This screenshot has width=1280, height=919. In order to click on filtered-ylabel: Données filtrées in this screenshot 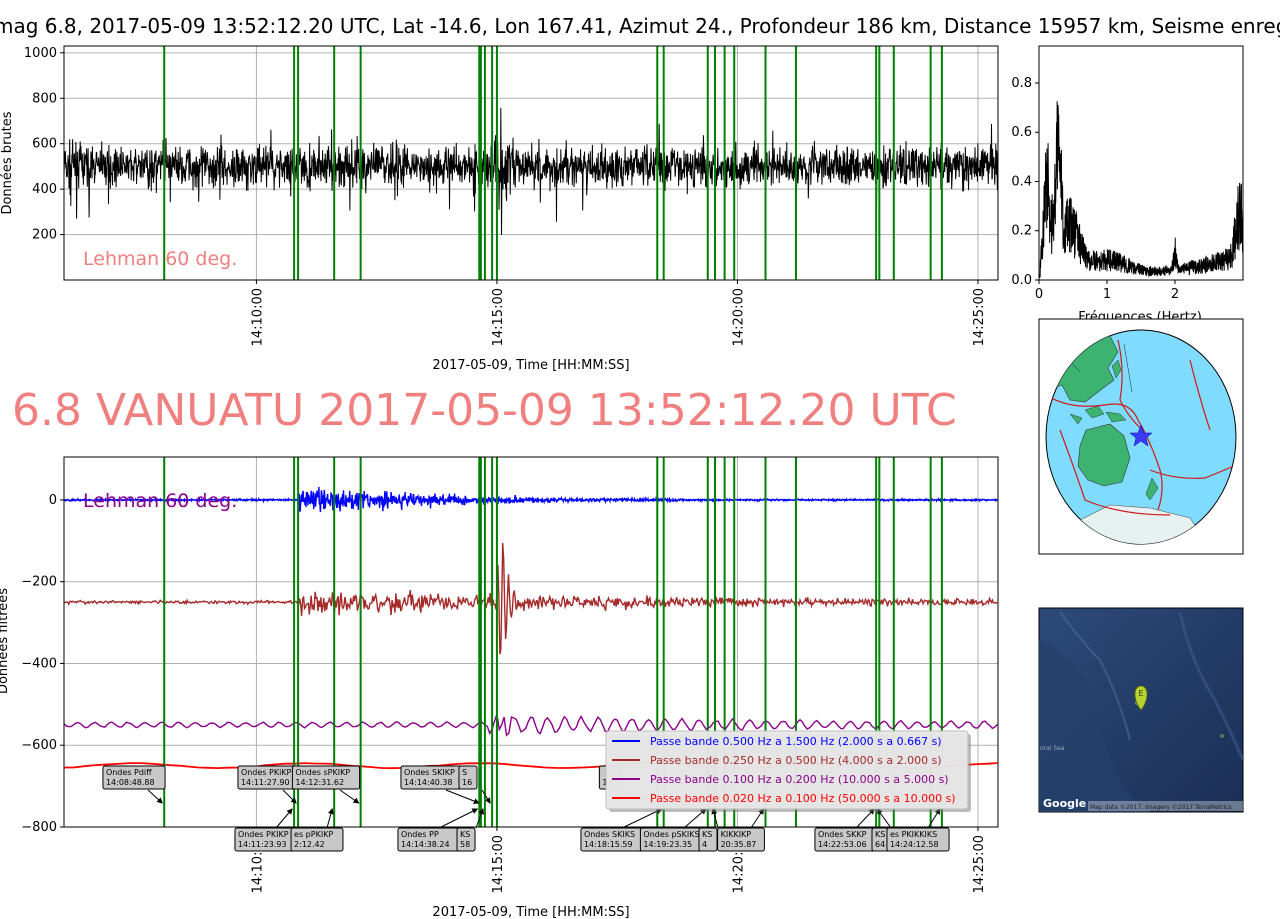, I will do `click(5, 641)`.